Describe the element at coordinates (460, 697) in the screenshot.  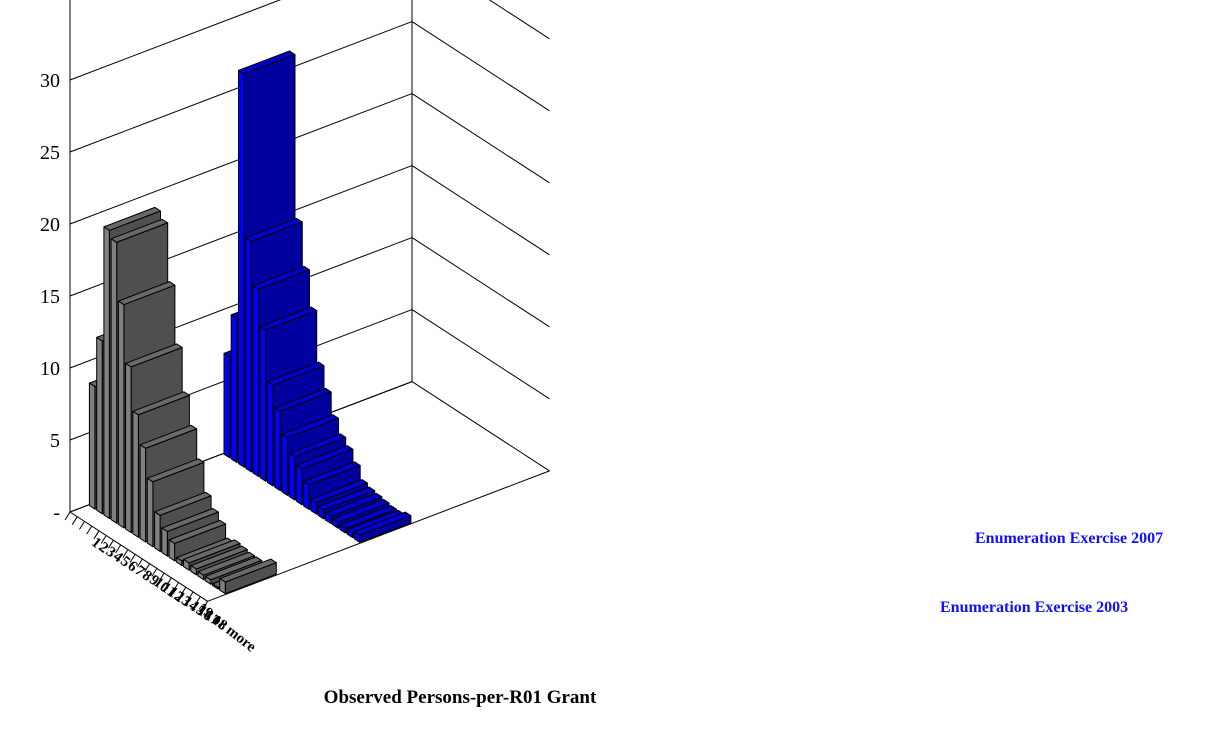
I see `x-axis-title: Observed Persons-per-R01 Grant` at that location.